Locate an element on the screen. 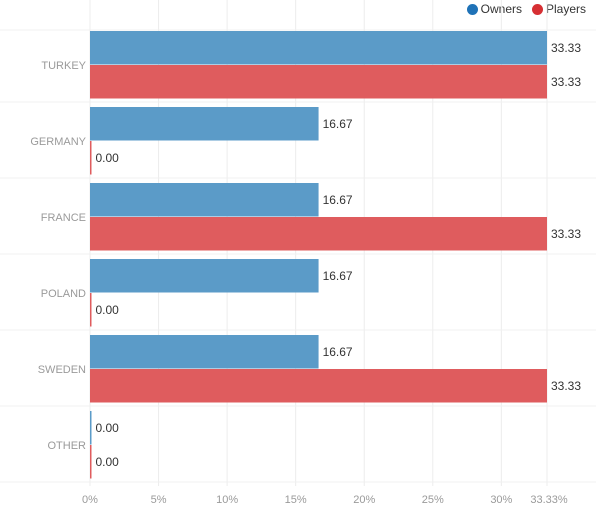 The image size is (596, 516). category-label-sweden: SWEDEN is located at coordinates (62, 370).